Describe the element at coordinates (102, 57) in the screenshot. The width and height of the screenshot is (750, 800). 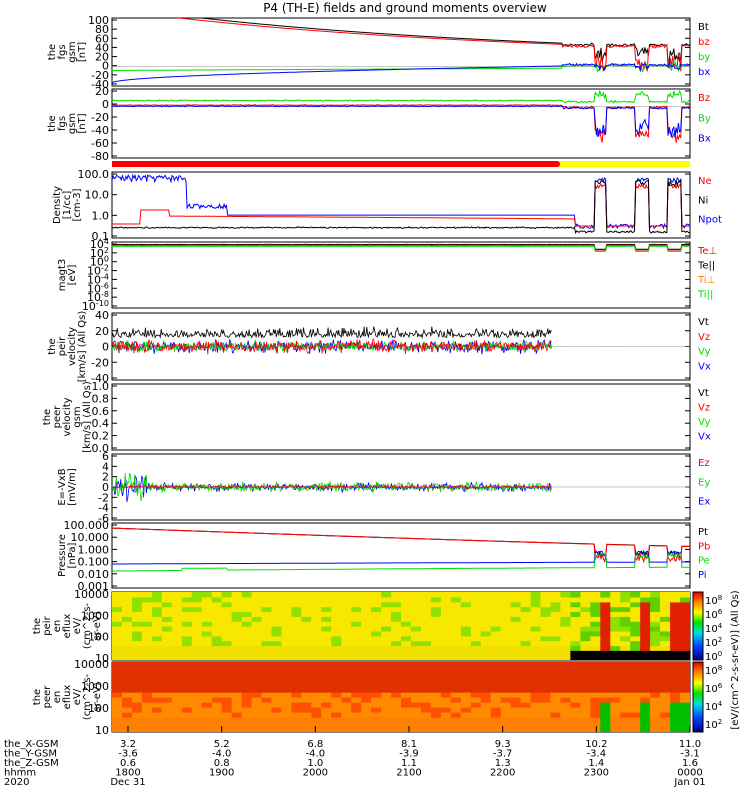
I see `y-tick-label: 20` at that location.